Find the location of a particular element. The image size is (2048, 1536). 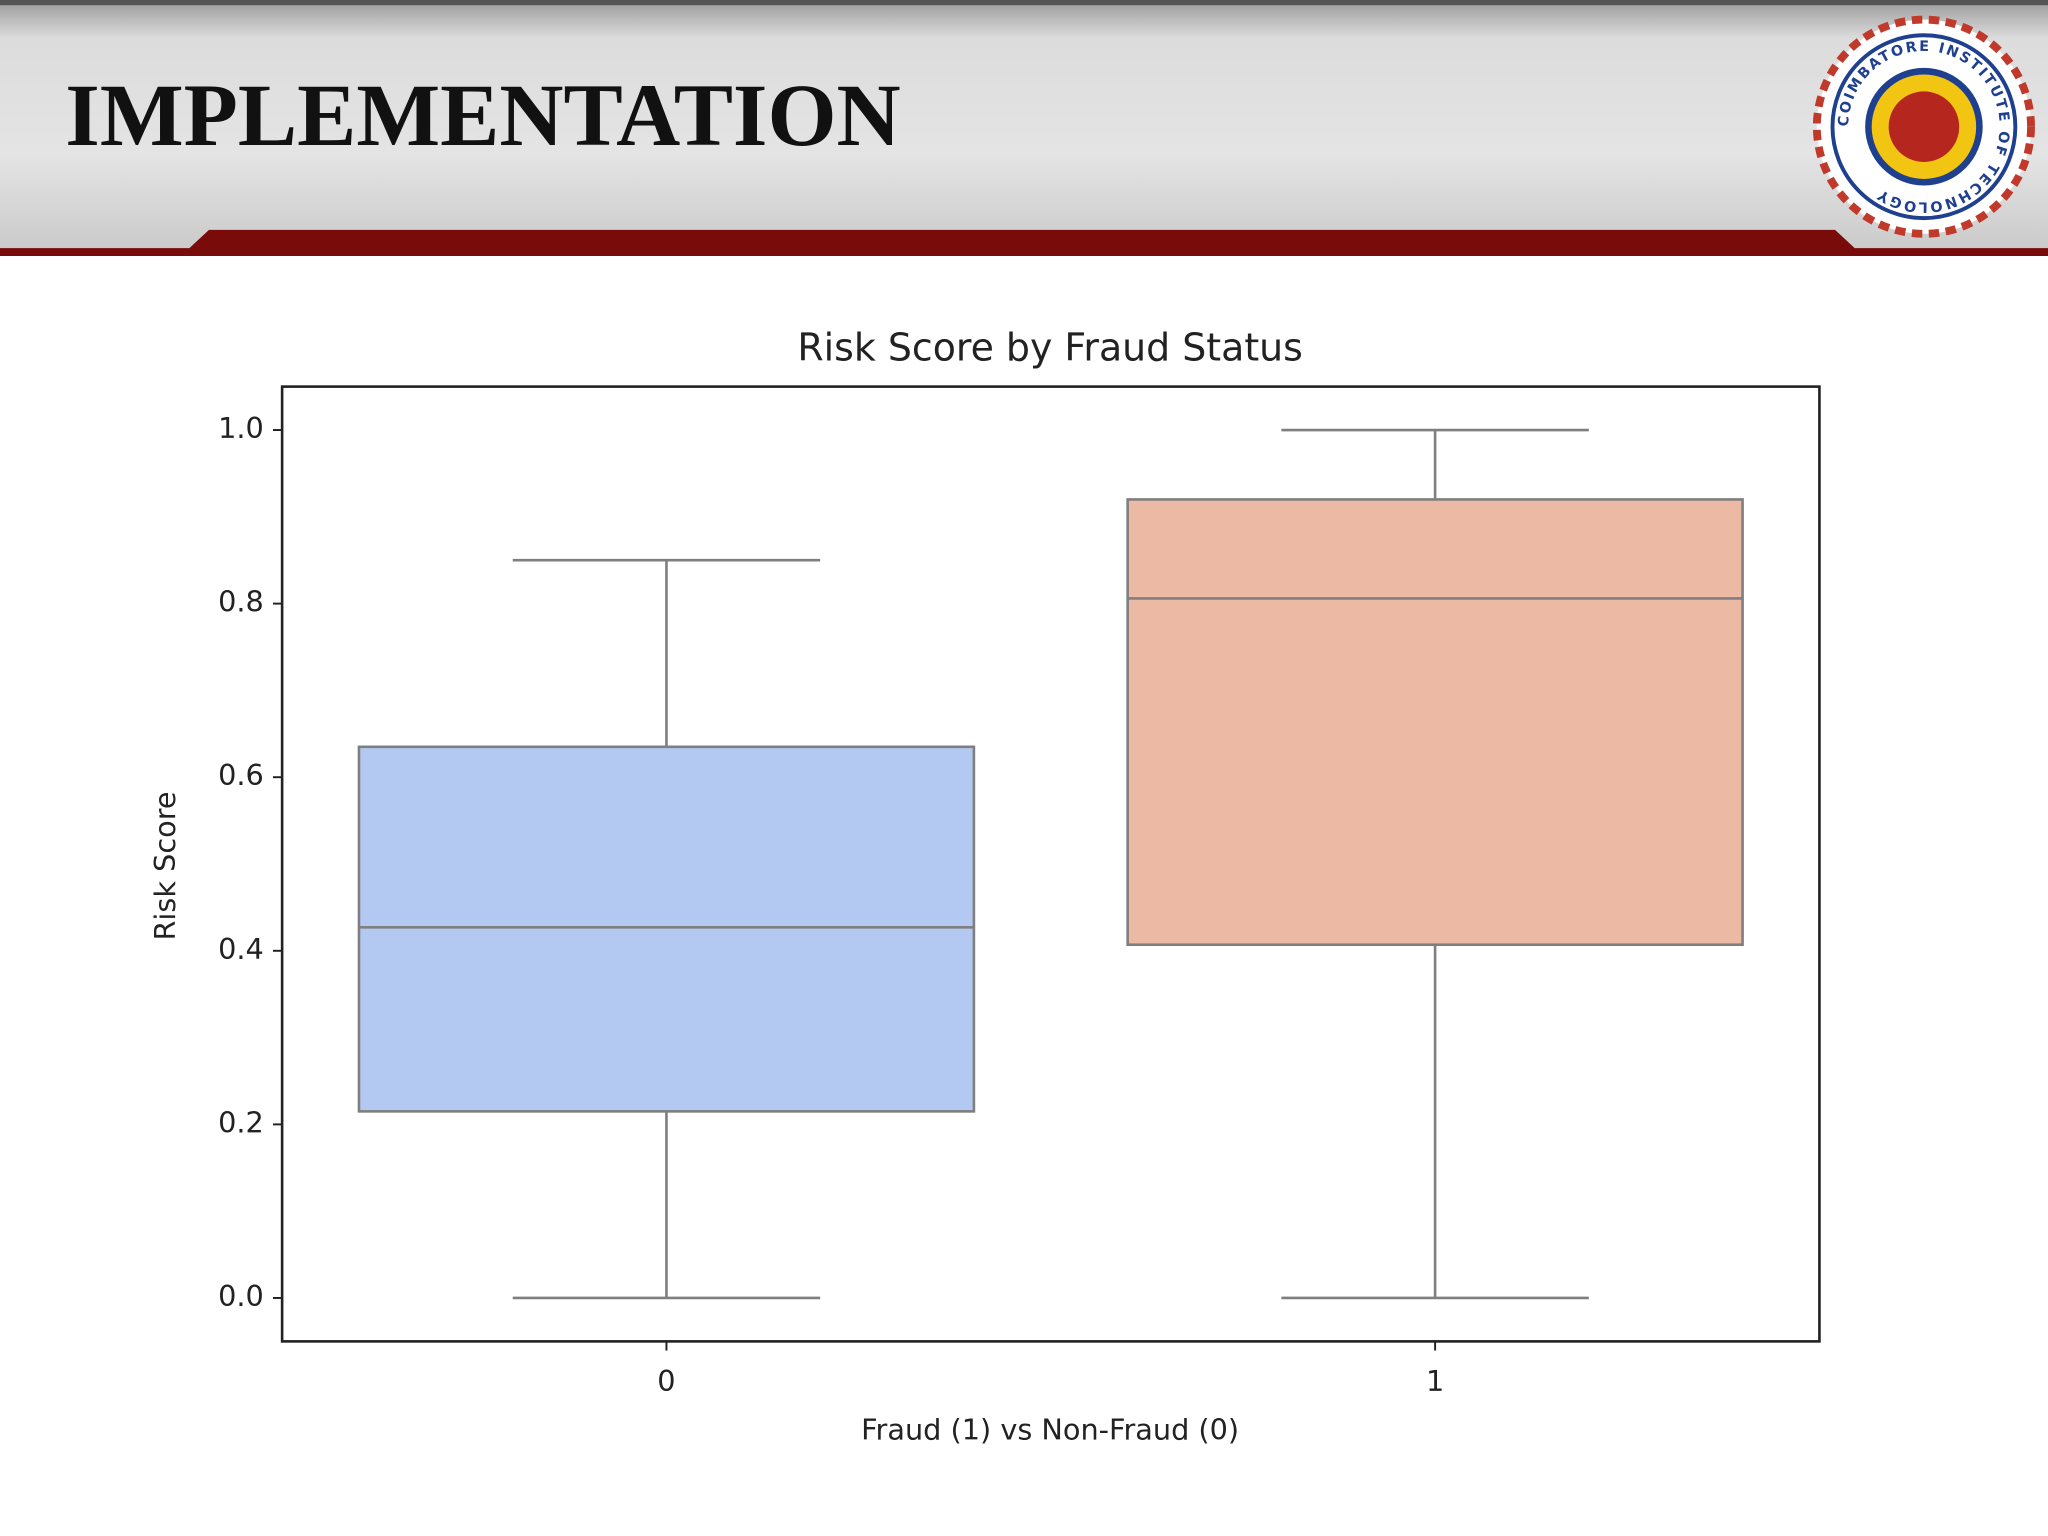

x-tick-label: 0 is located at coordinates (666, 1381).